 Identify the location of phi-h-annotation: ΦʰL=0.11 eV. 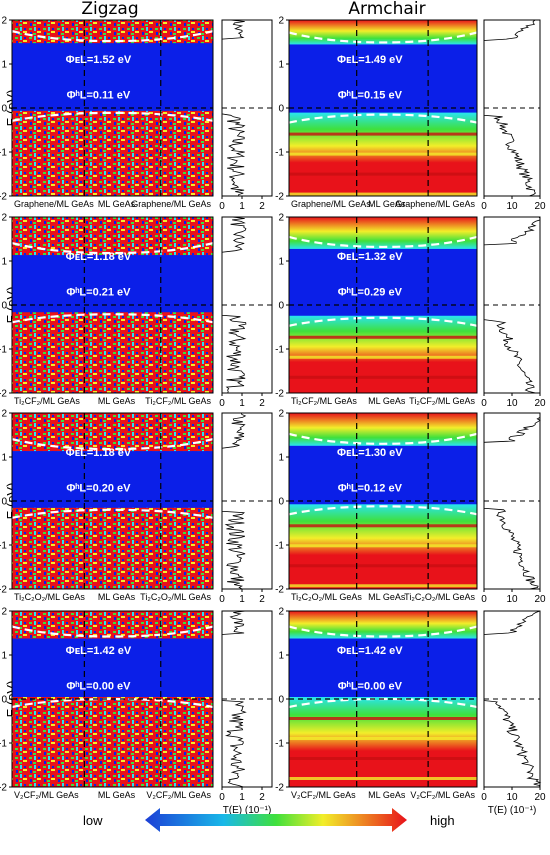
(99, 95).